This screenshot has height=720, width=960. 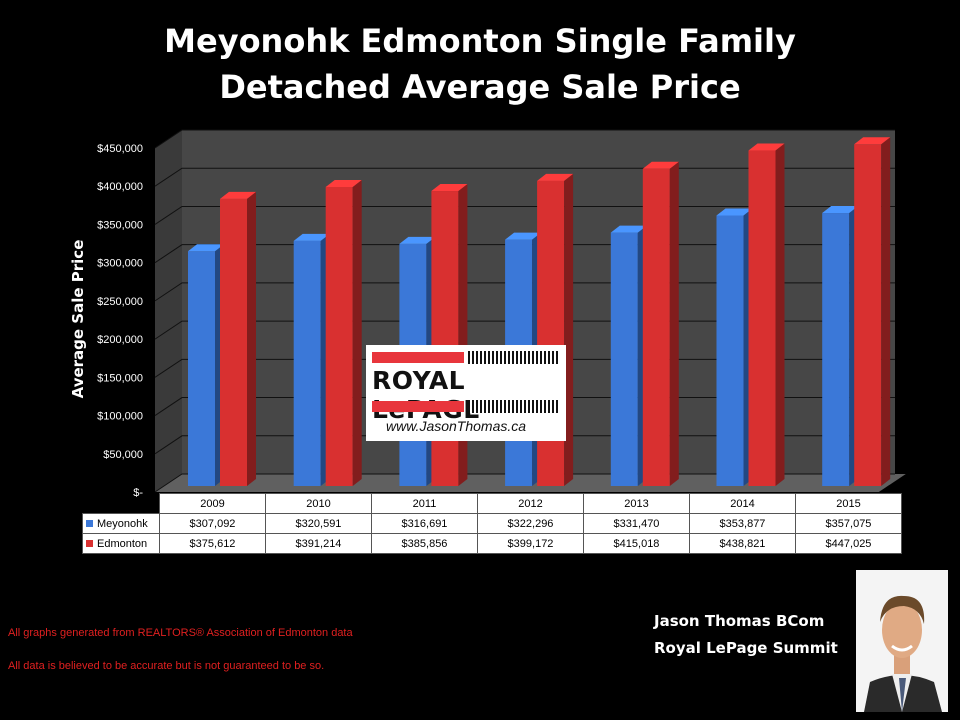 What do you see at coordinates (201, 368) in the screenshot?
I see `bar-meyonohk-2009` at bounding box center [201, 368].